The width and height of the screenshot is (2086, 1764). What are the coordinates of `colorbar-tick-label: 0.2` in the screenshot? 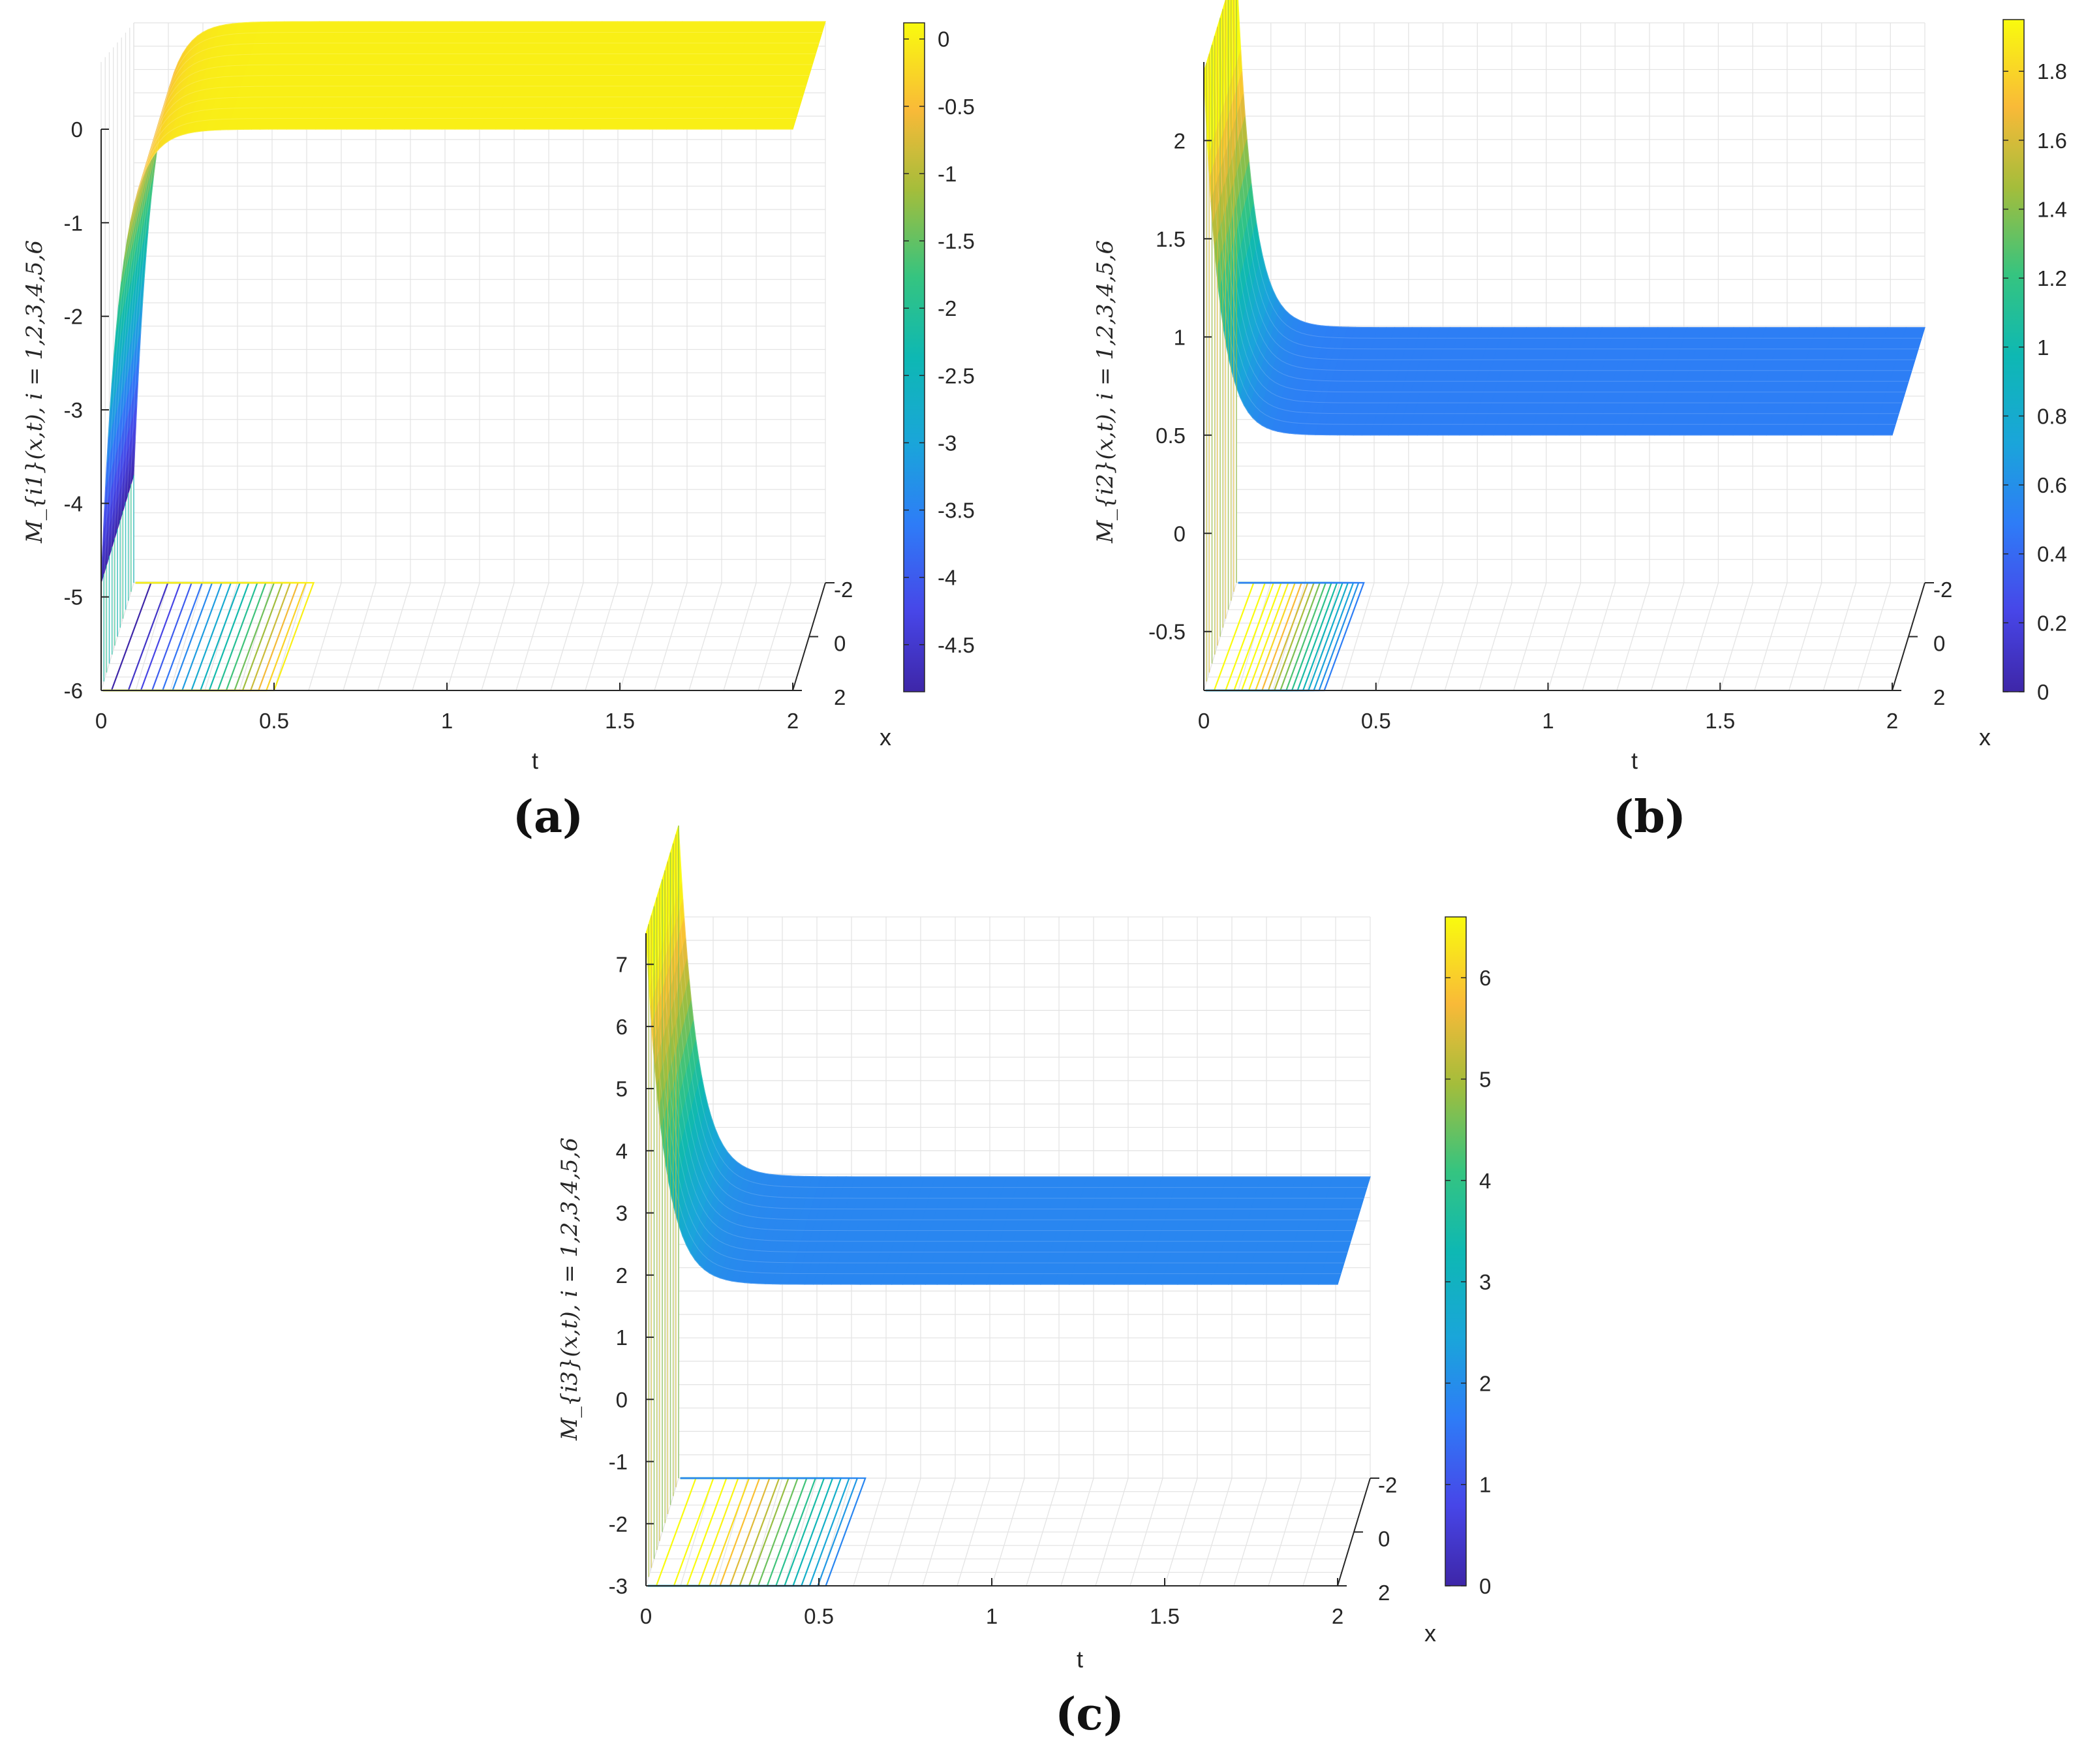 It's located at (2052, 623).